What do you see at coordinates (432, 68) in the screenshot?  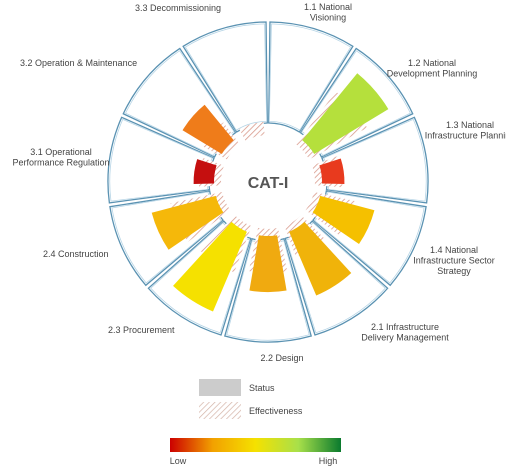 I see `segment-label-1-2-national-development-planning: 1.2 National Development Planning` at bounding box center [432, 68].